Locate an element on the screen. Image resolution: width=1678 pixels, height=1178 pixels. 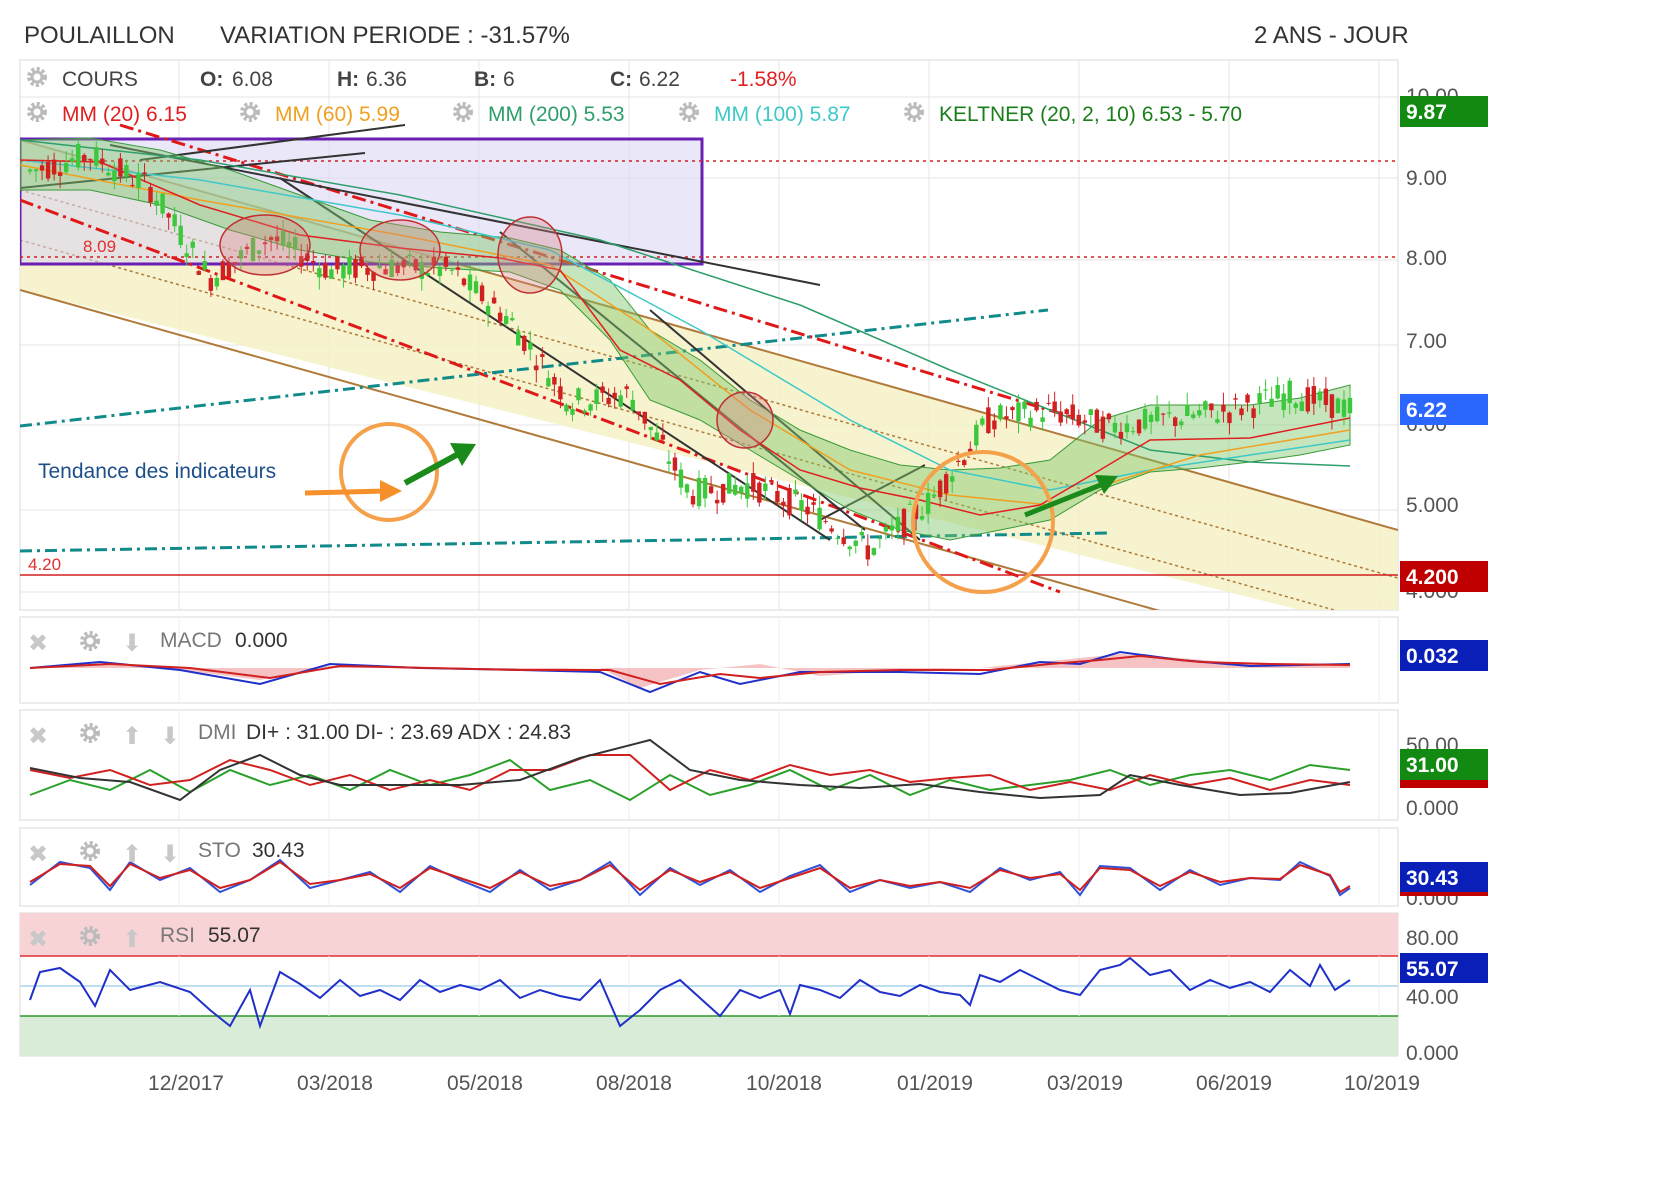
legend-close: 6.22 is located at coordinates (659, 79).